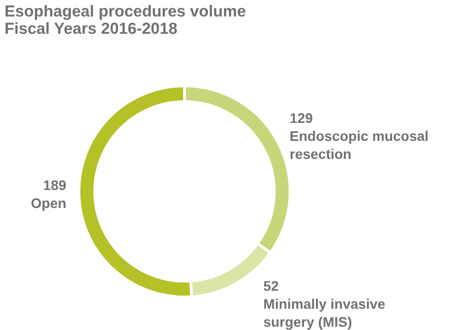 Image resolution: width=450 pixels, height=330 pixels. What do you see at coordinates (324, 314) in the screenshot?
I see `slice-label: Minimally invasive surgery (MIS)` at bounding box center [324, 314].